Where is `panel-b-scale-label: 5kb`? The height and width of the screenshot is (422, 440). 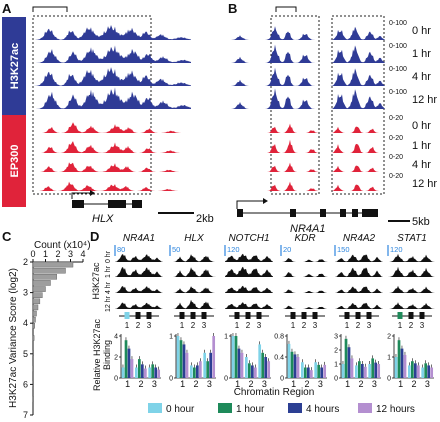 panel-b-scale-label: 5kb is located at coordinates (421, 222).